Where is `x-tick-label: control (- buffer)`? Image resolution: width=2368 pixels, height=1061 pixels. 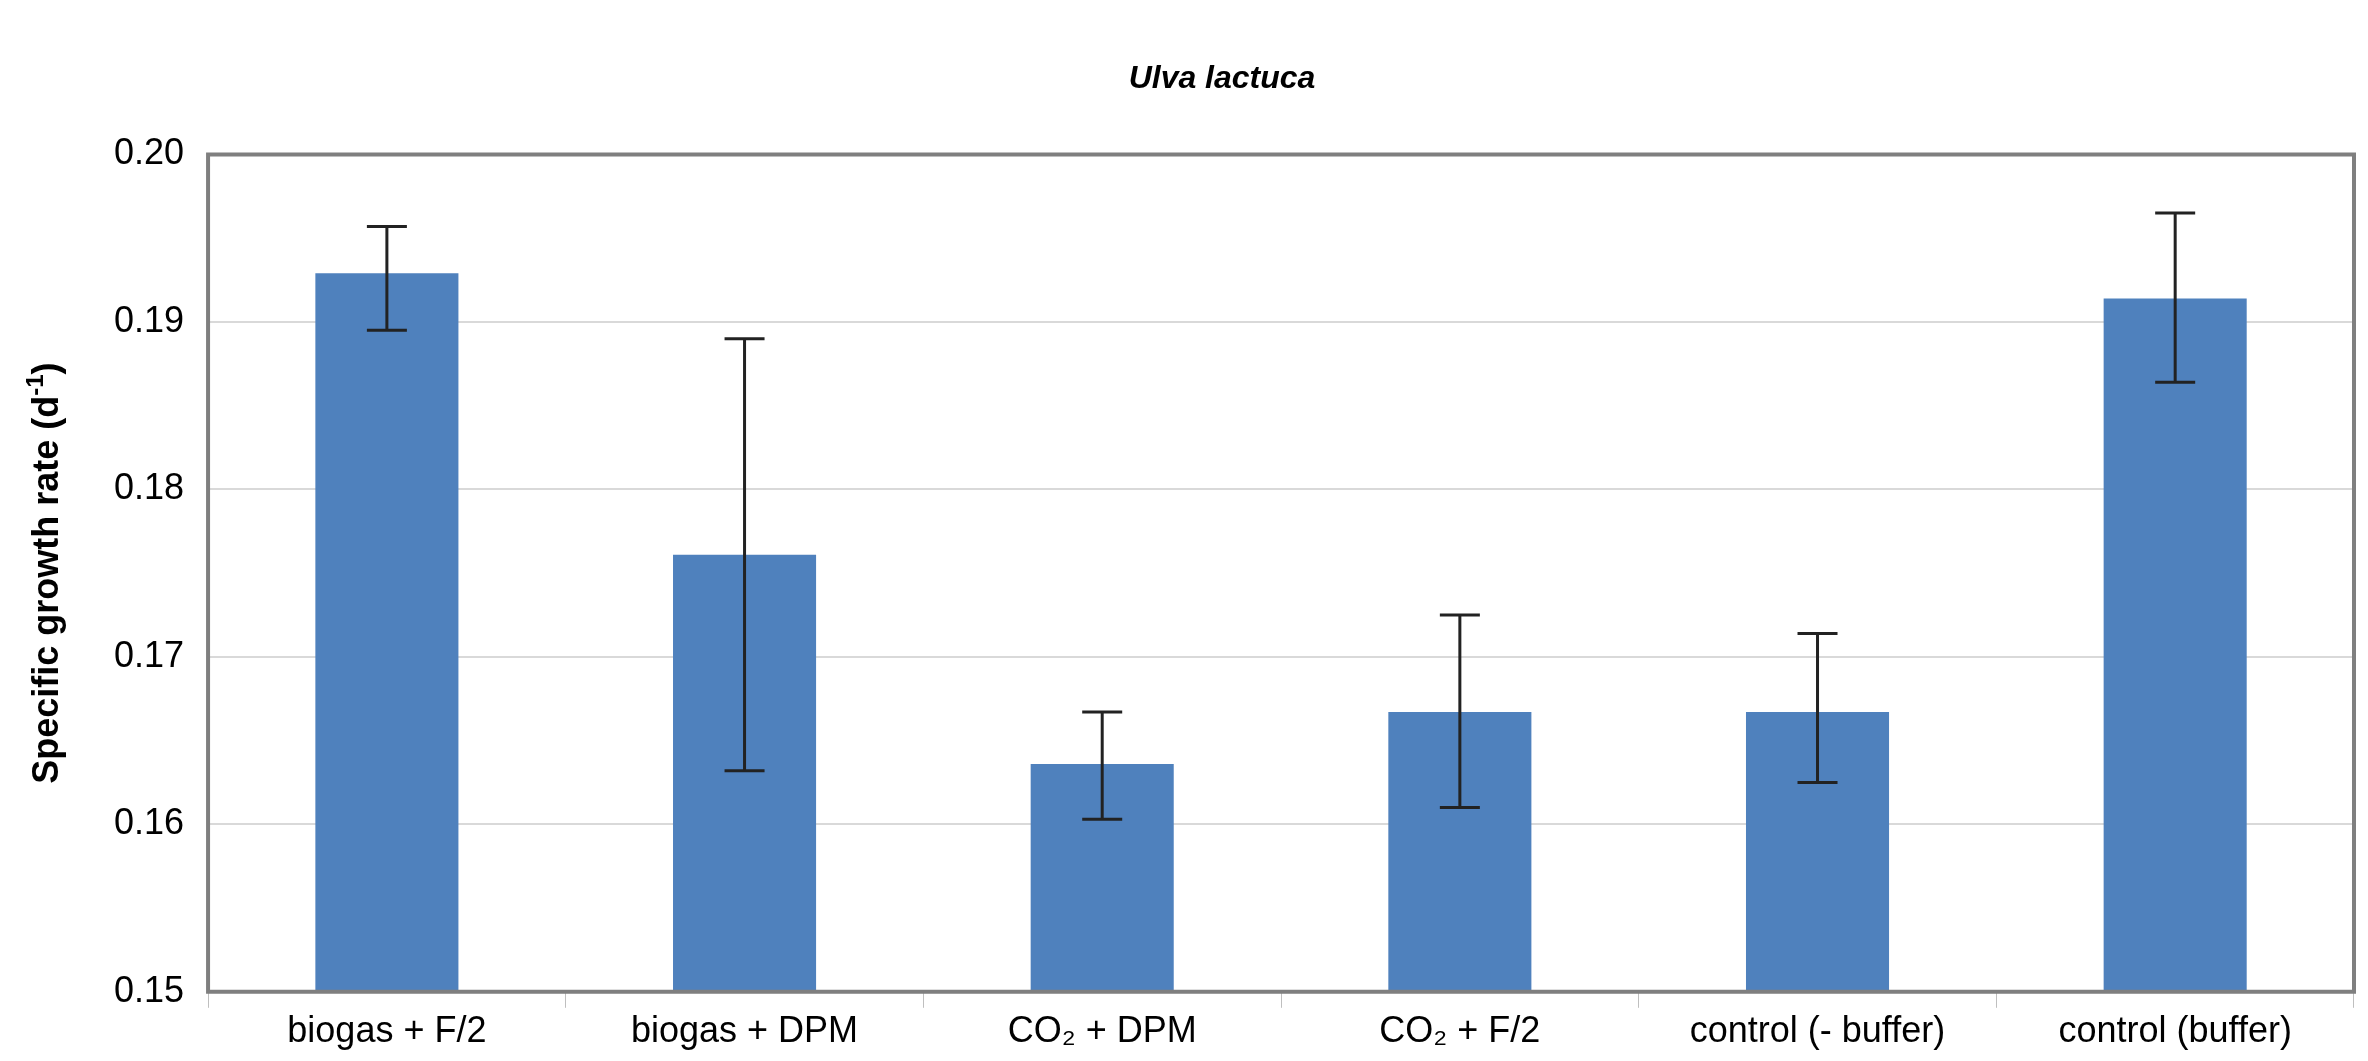
x-tick-label: control (- buffer) is located at coordinates (1817, 1030).